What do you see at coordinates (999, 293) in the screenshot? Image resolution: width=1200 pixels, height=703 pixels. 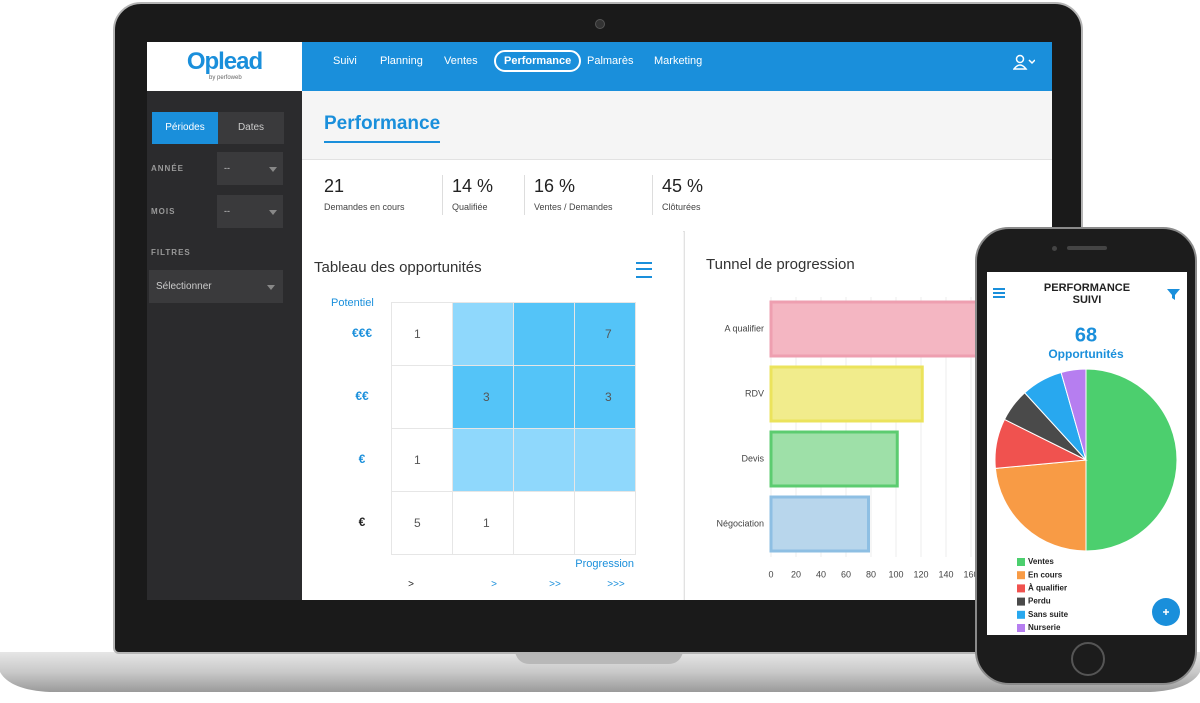 I see `menu-icon` at bounding box center [999, 293].